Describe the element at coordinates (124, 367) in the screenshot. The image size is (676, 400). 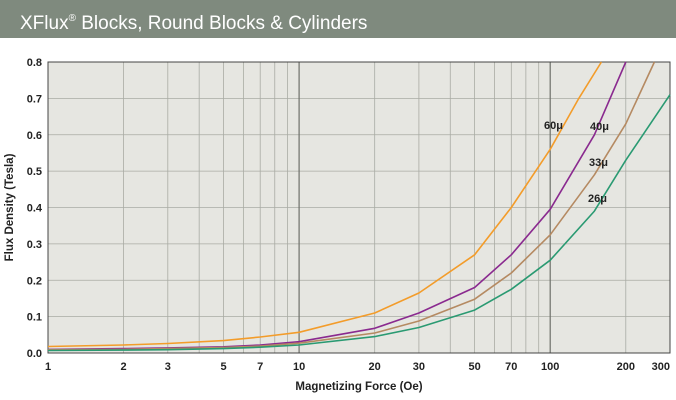
I see `x-tick-label: 2` at that location.